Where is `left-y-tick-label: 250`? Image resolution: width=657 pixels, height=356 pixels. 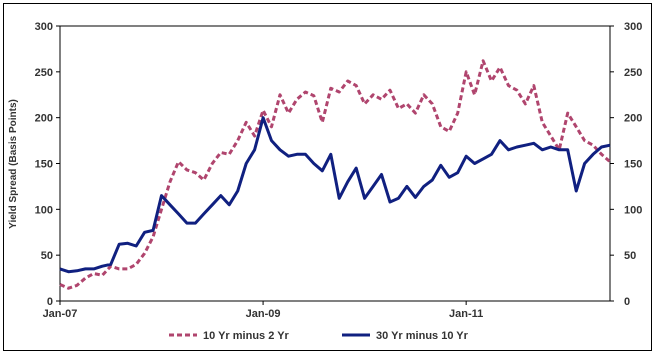 left-y-tick-label: 250 is located at coordinates (44, 73).